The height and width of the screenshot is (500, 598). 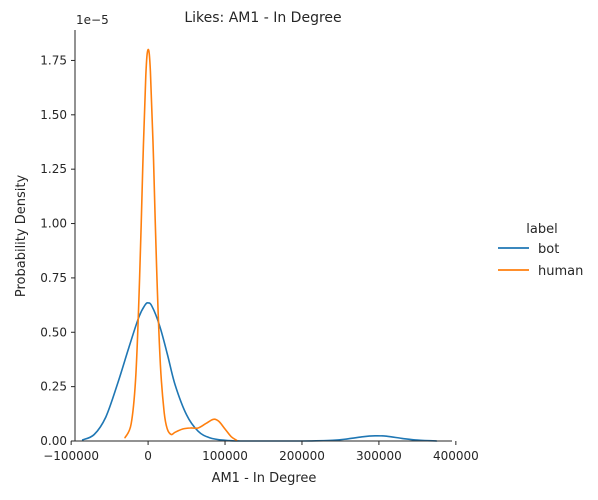 I want to click on x-tick-label: 100000, so click(x=225, y=456).